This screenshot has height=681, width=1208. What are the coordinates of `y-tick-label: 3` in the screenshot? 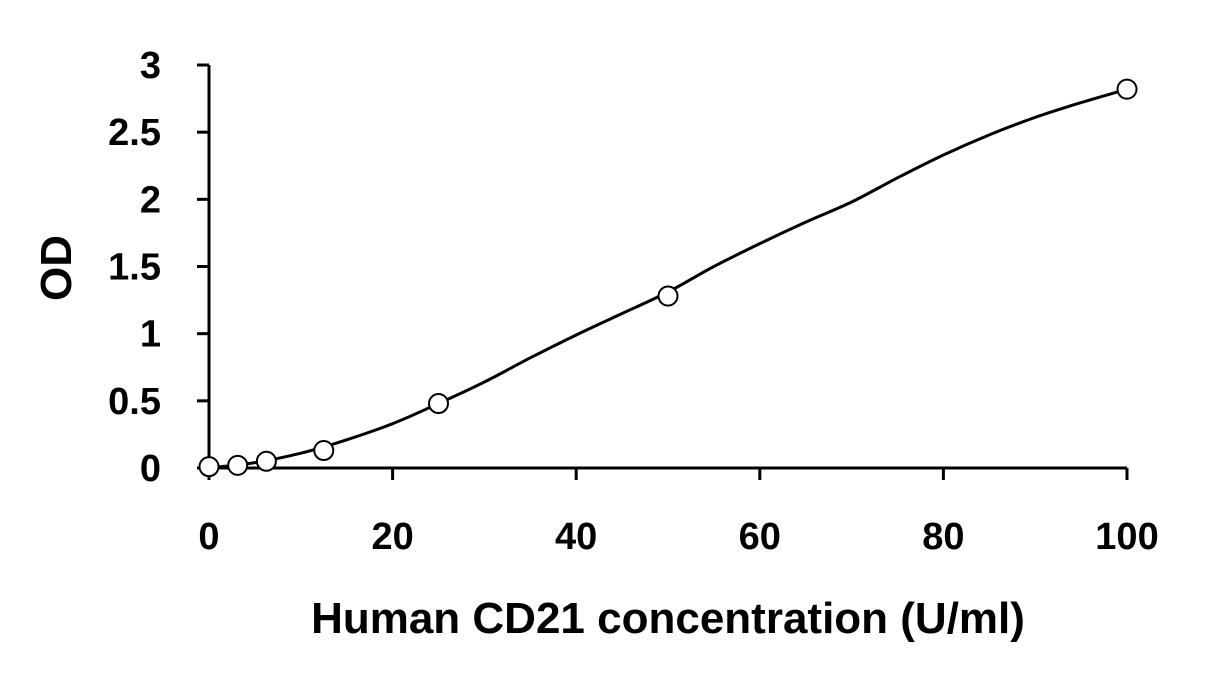 It's located at (150, 66).